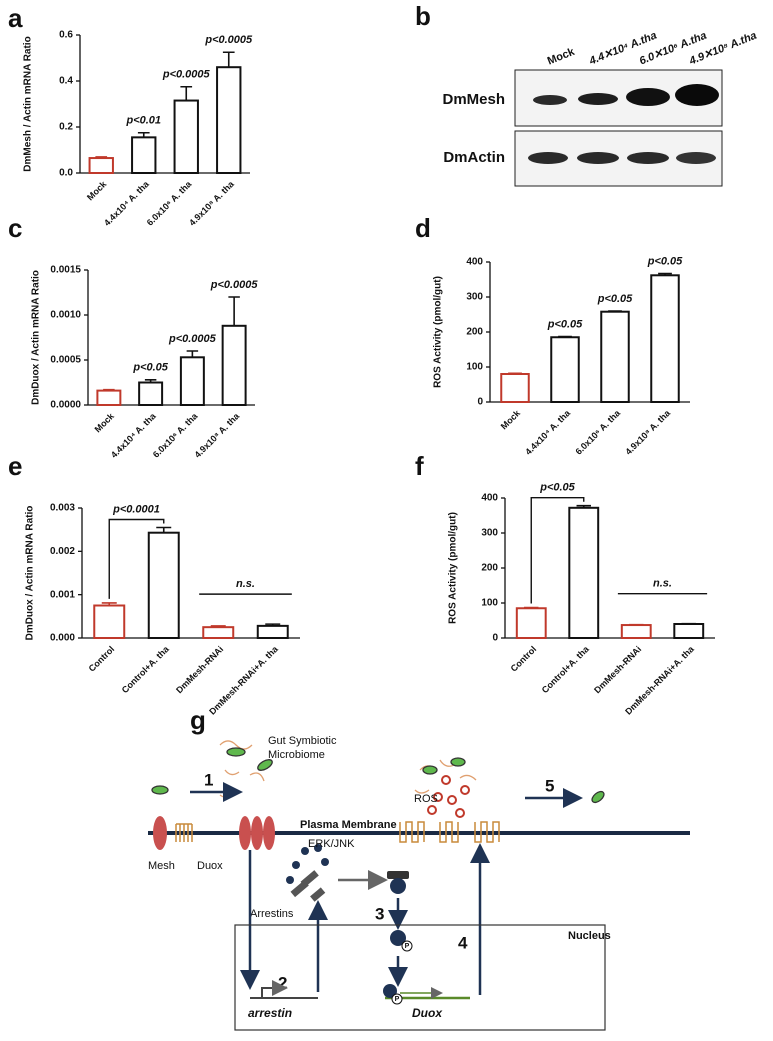 This screenshot has width=773, height=1041. Describe the element at coordinates (66, 35) in the screenshot. I see `y-tick-label: 0.6` at that location.